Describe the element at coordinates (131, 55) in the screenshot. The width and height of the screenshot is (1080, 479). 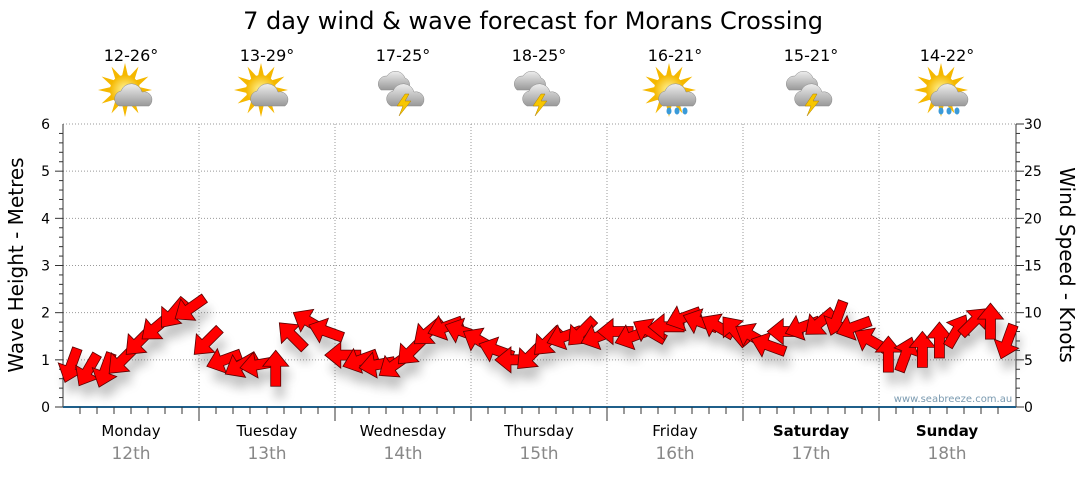
I see `temperature-label: 12-26°` at that location.